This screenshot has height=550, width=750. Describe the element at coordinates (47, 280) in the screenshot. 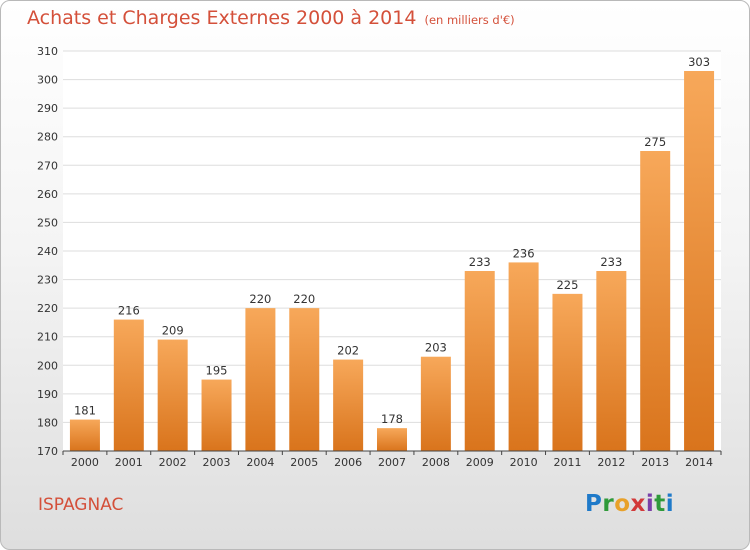

I see `y-tick-label: 230` at that location.